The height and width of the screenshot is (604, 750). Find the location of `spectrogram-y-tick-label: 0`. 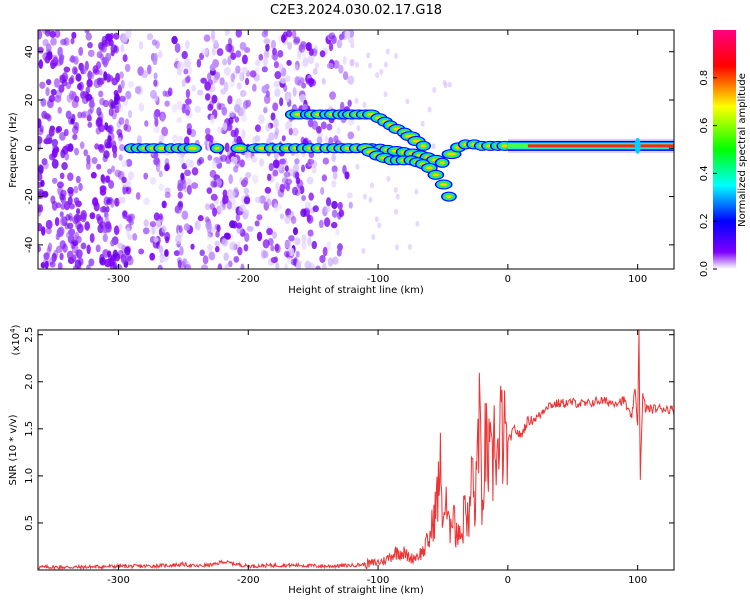

spectrogram-y-tick-label: 0 is located at coordinates (29, 148).